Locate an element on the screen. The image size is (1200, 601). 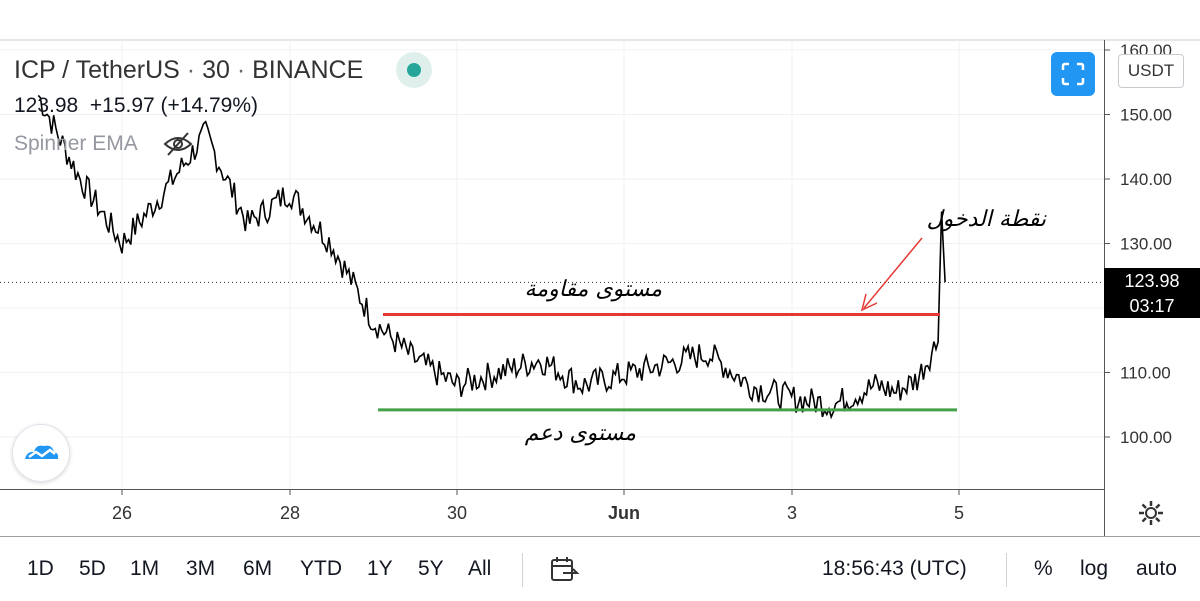
last-price-value: 123.98 is located at coordinates (46, 105).